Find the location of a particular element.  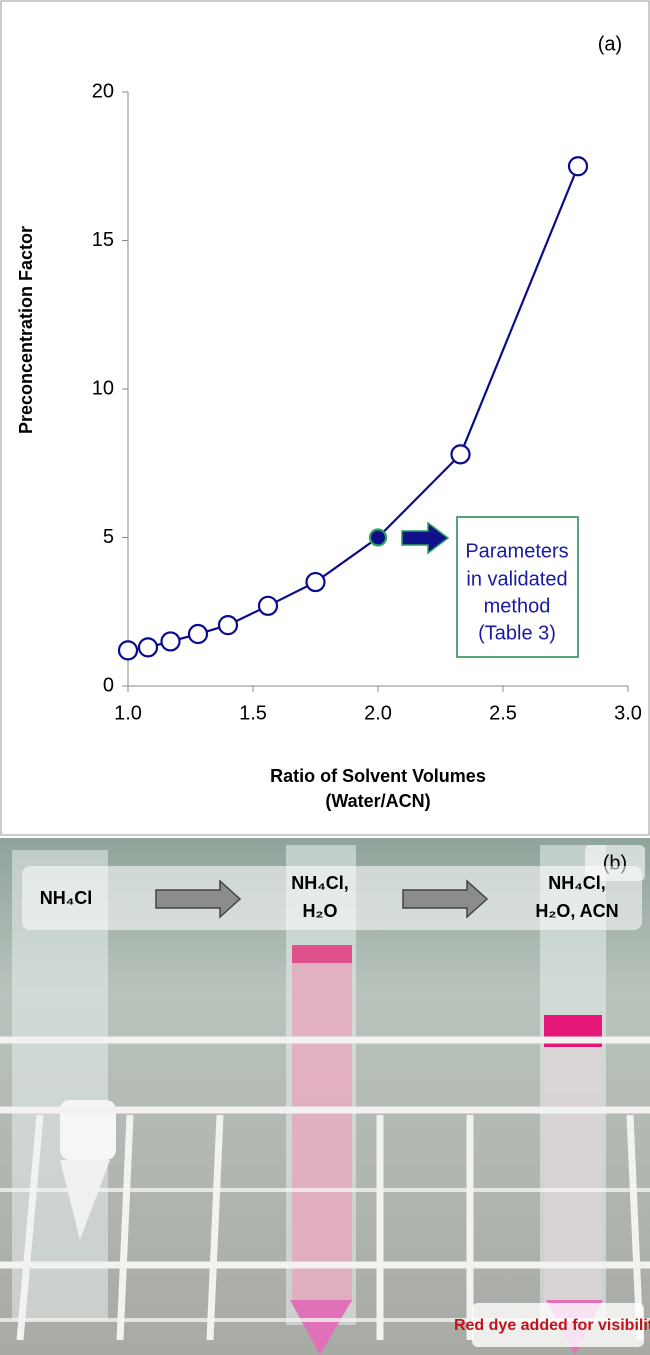

step-text: NH₄Cl is located at coordinates (66, 898).